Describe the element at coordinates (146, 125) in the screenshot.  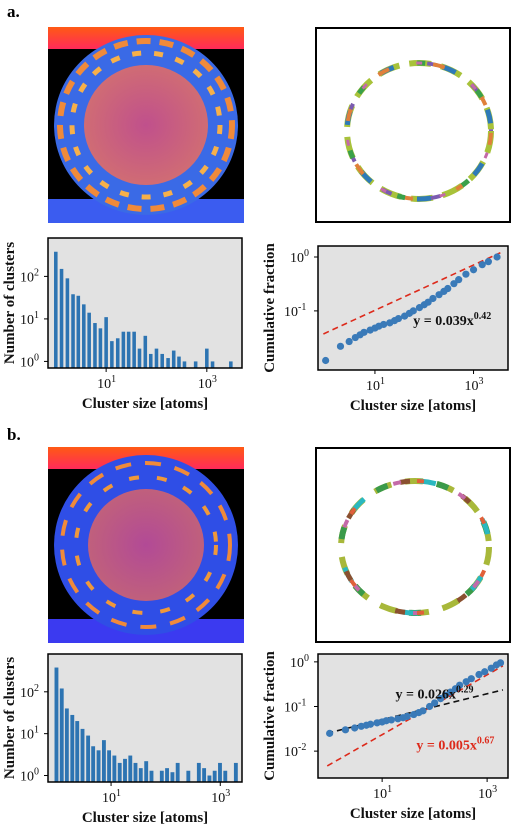
I see `simulation-snapshot-a` at that location.